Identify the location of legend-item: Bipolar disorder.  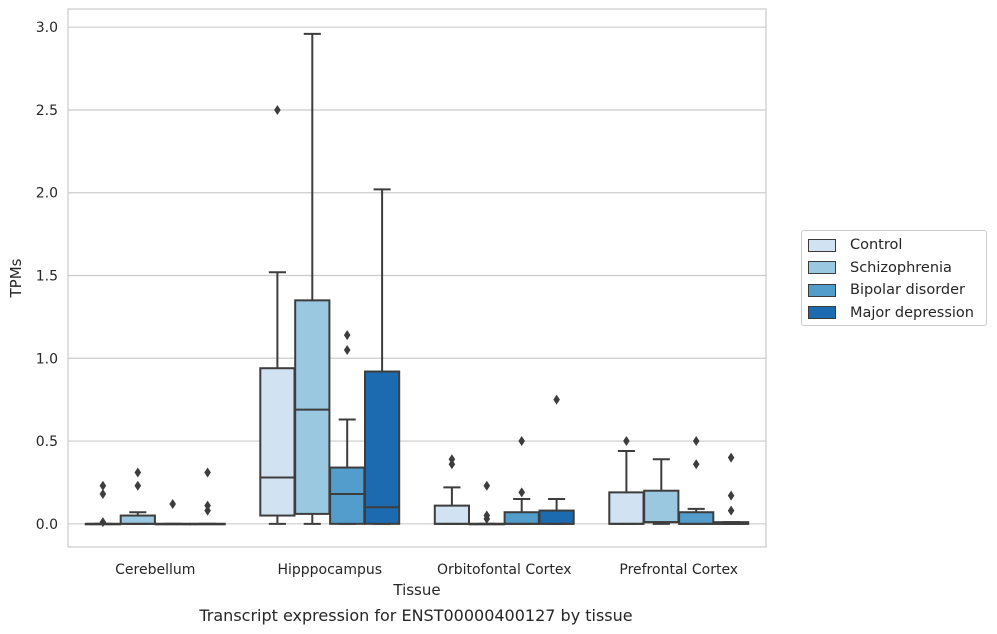
(886, 290).